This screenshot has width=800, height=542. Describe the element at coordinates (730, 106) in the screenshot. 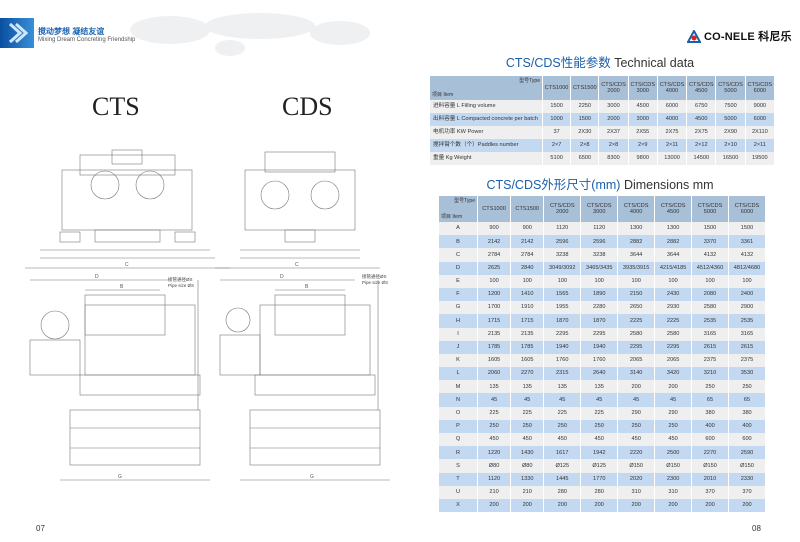

I see `table-cell: 7500` at that location.